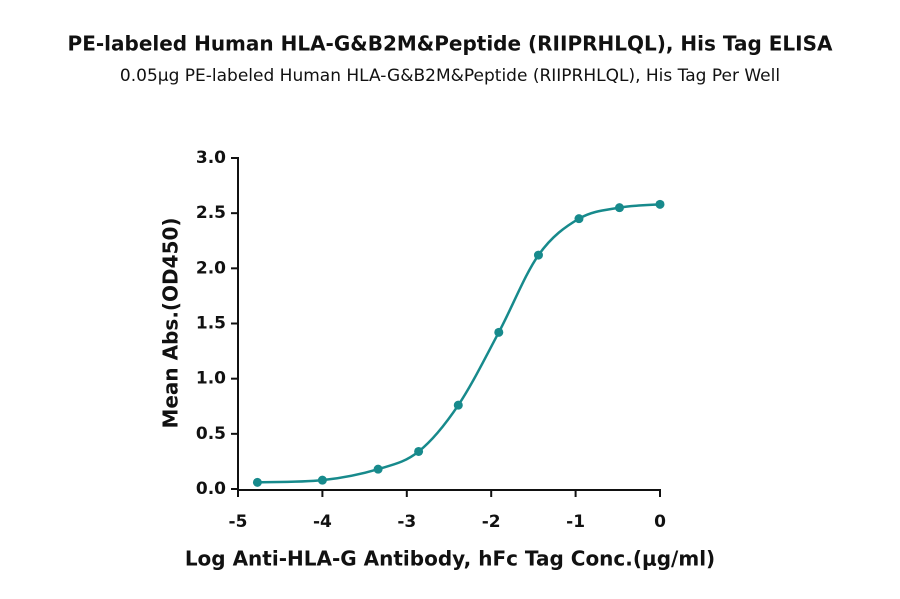  Describe the element at coordinates (211, 268) in the screenshot. I see `y-tick-label: 2.0` at that location.